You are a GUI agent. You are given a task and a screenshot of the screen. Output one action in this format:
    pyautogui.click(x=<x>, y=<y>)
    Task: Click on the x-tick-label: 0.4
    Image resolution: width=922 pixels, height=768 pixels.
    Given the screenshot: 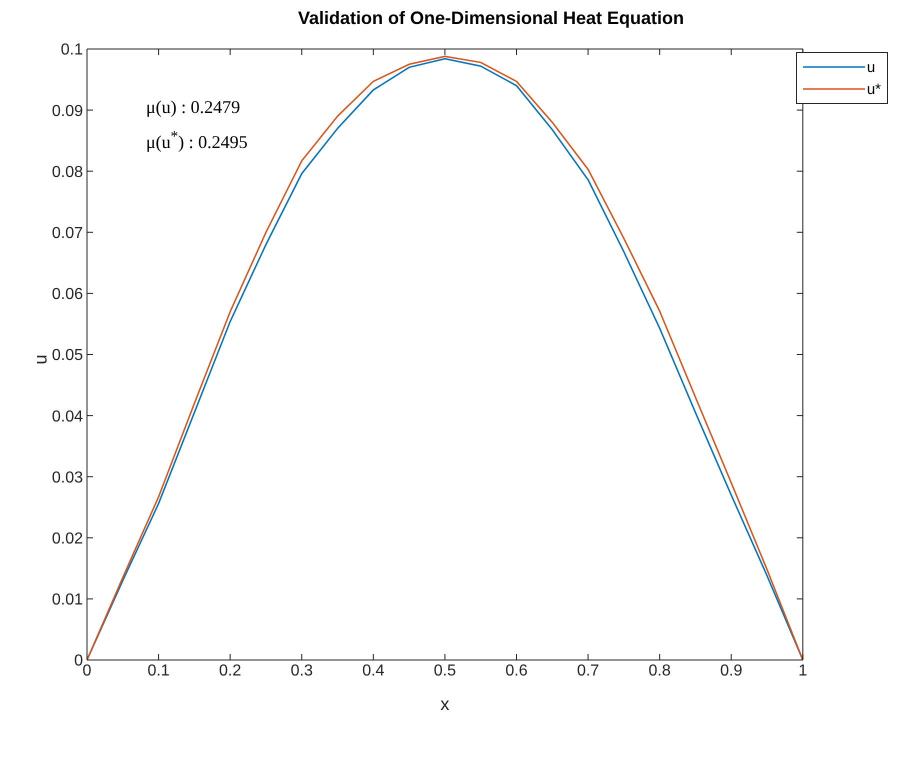 What is the action you would take?
    pyautogui.click(x=373, y=671)
    